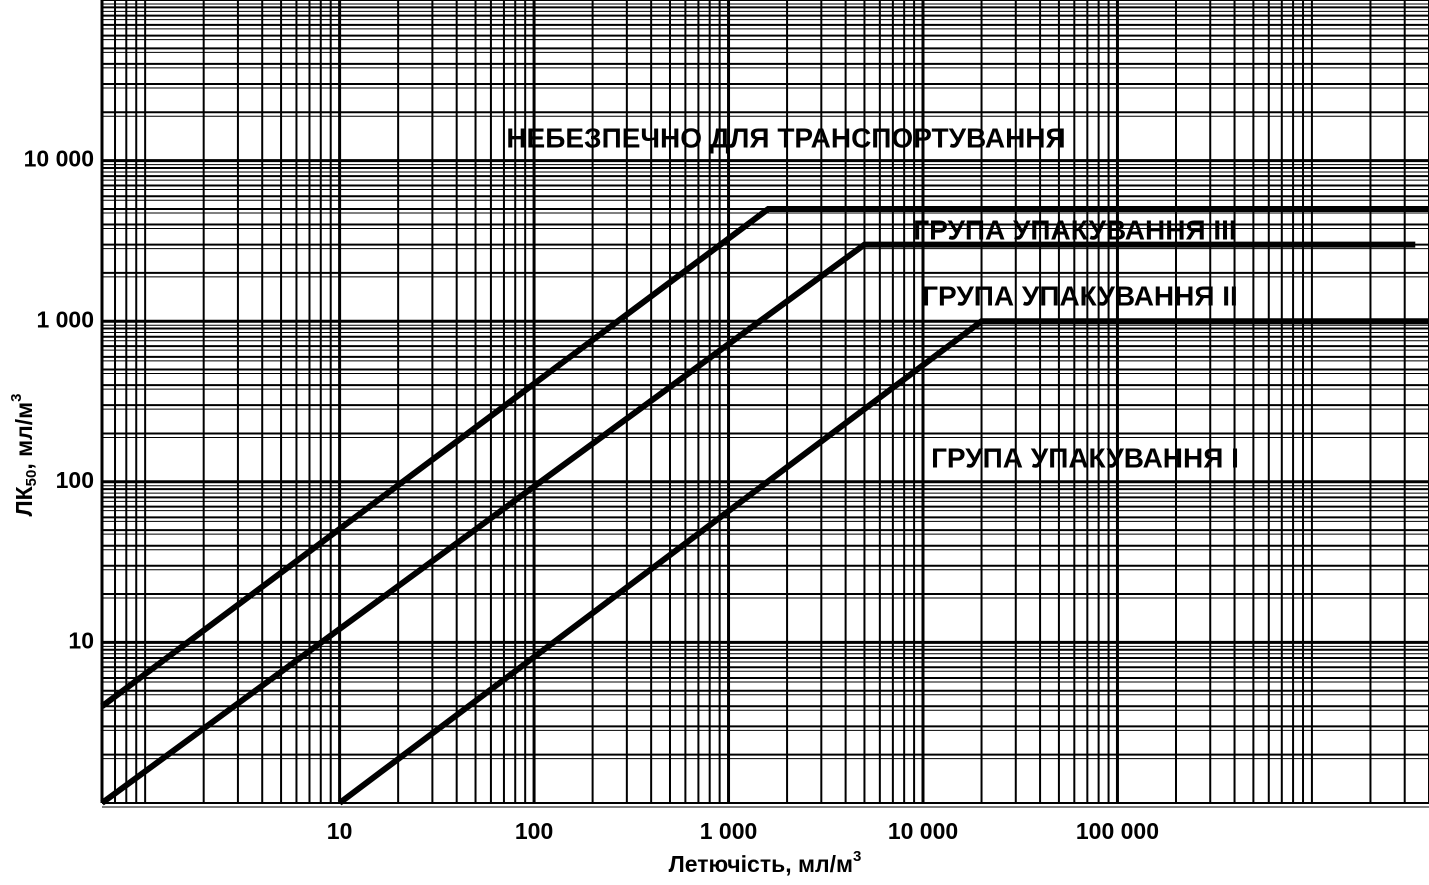 The image size is (1429, 885). What do you see at coordinates (24, 436) in the screenshot?
I see `y-label-text2: , мл/м` at bounding box center [24, 436].